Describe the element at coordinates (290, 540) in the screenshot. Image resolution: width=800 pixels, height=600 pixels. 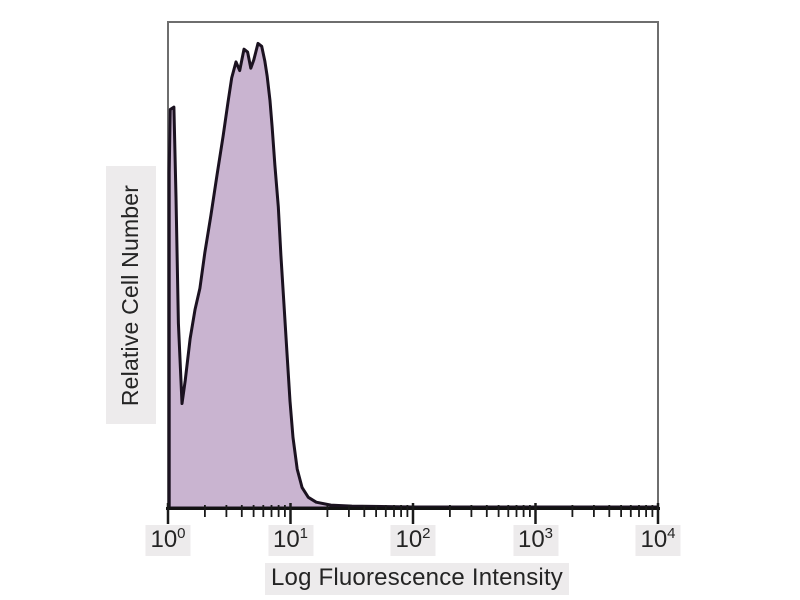
I see `x-tick-label-1e1: 101` at that location.